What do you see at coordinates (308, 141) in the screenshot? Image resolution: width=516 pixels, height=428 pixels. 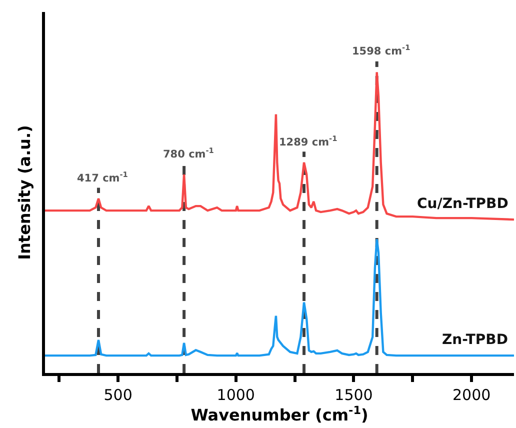 I see `ref-line-label: 1289 cm$^{-1}$` at bounding box center [308, 141].